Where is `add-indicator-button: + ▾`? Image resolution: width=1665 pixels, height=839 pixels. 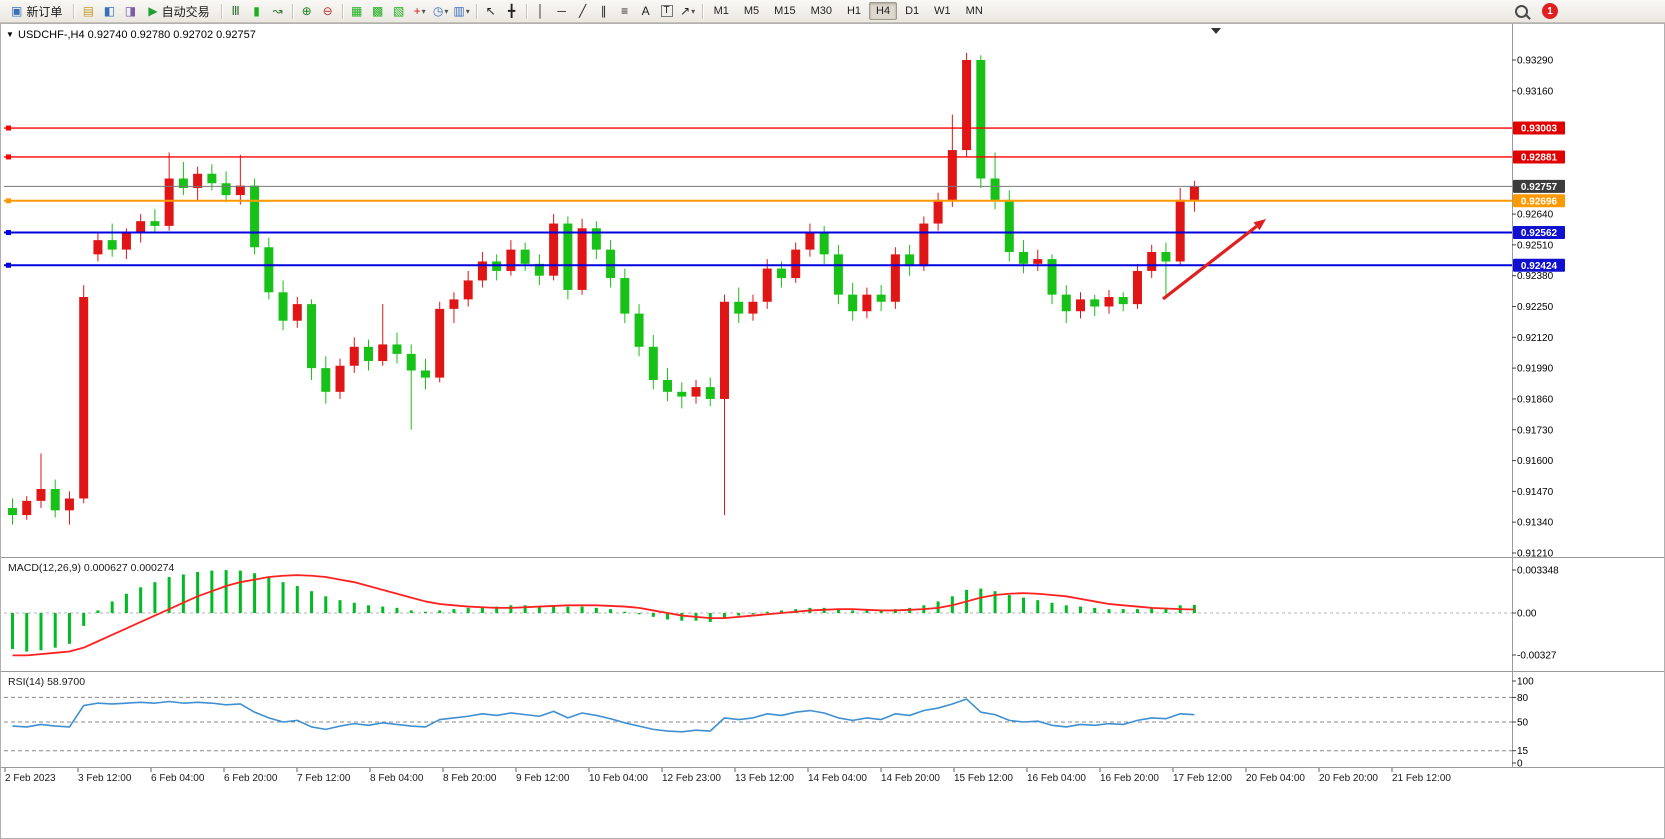
add-indicator-button: + ▾ is located at coordinates (420, 11).